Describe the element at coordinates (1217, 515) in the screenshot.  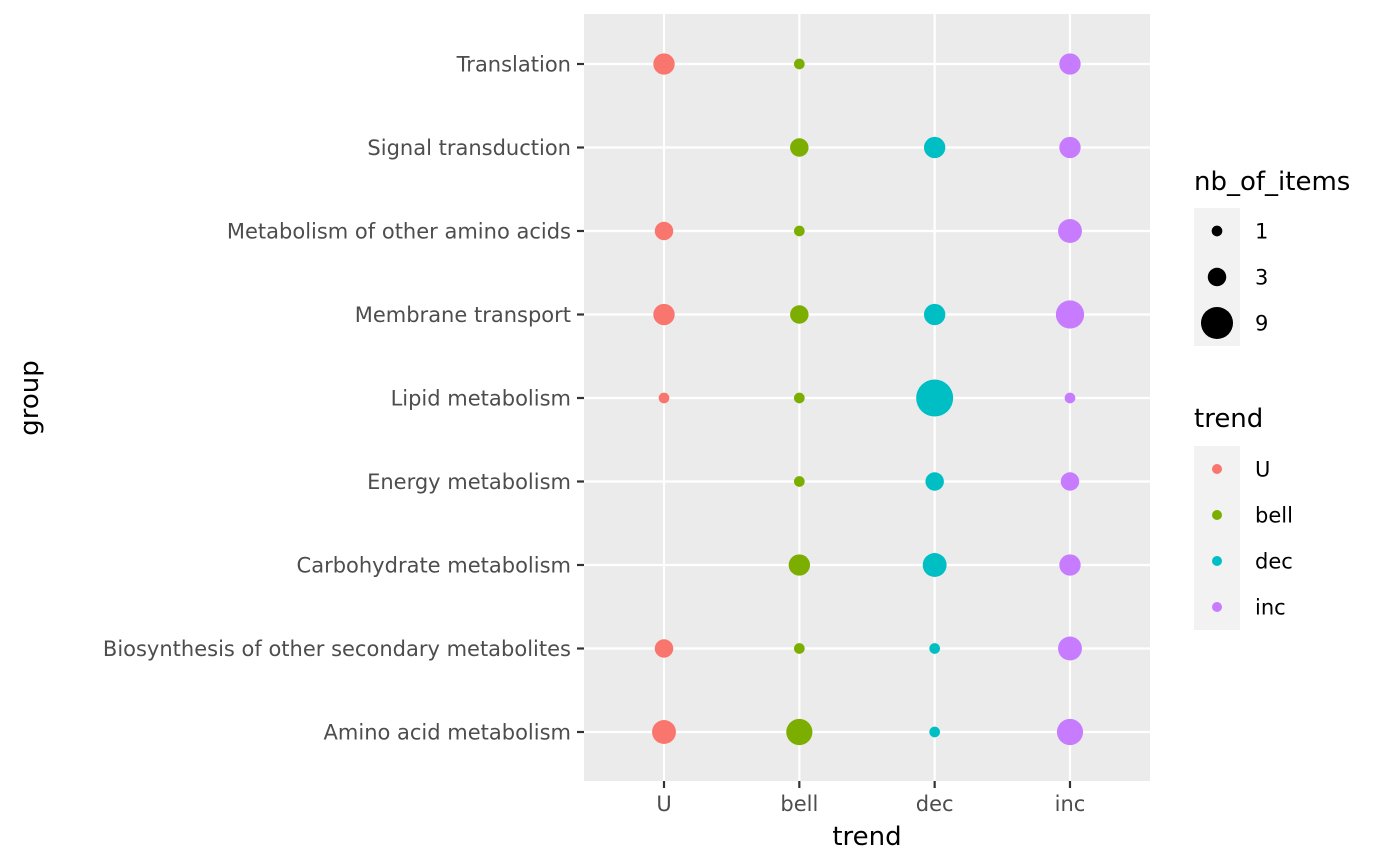
I see `color-legend-key-bell` at that location.